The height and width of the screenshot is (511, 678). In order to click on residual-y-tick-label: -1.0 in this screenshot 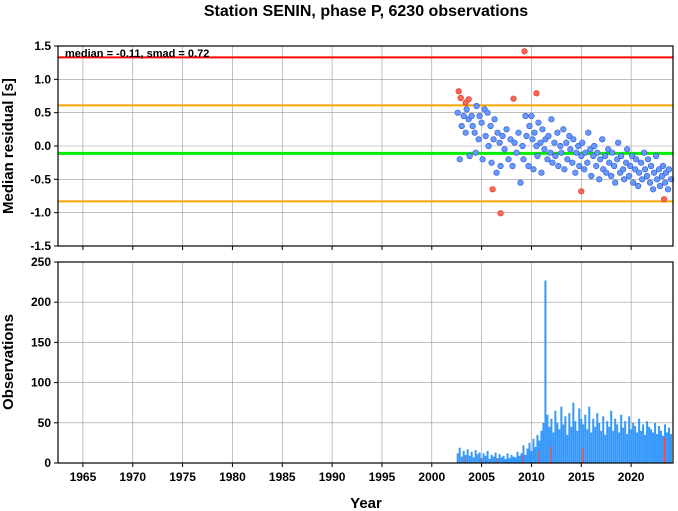, I will do `click(40, 213)`.